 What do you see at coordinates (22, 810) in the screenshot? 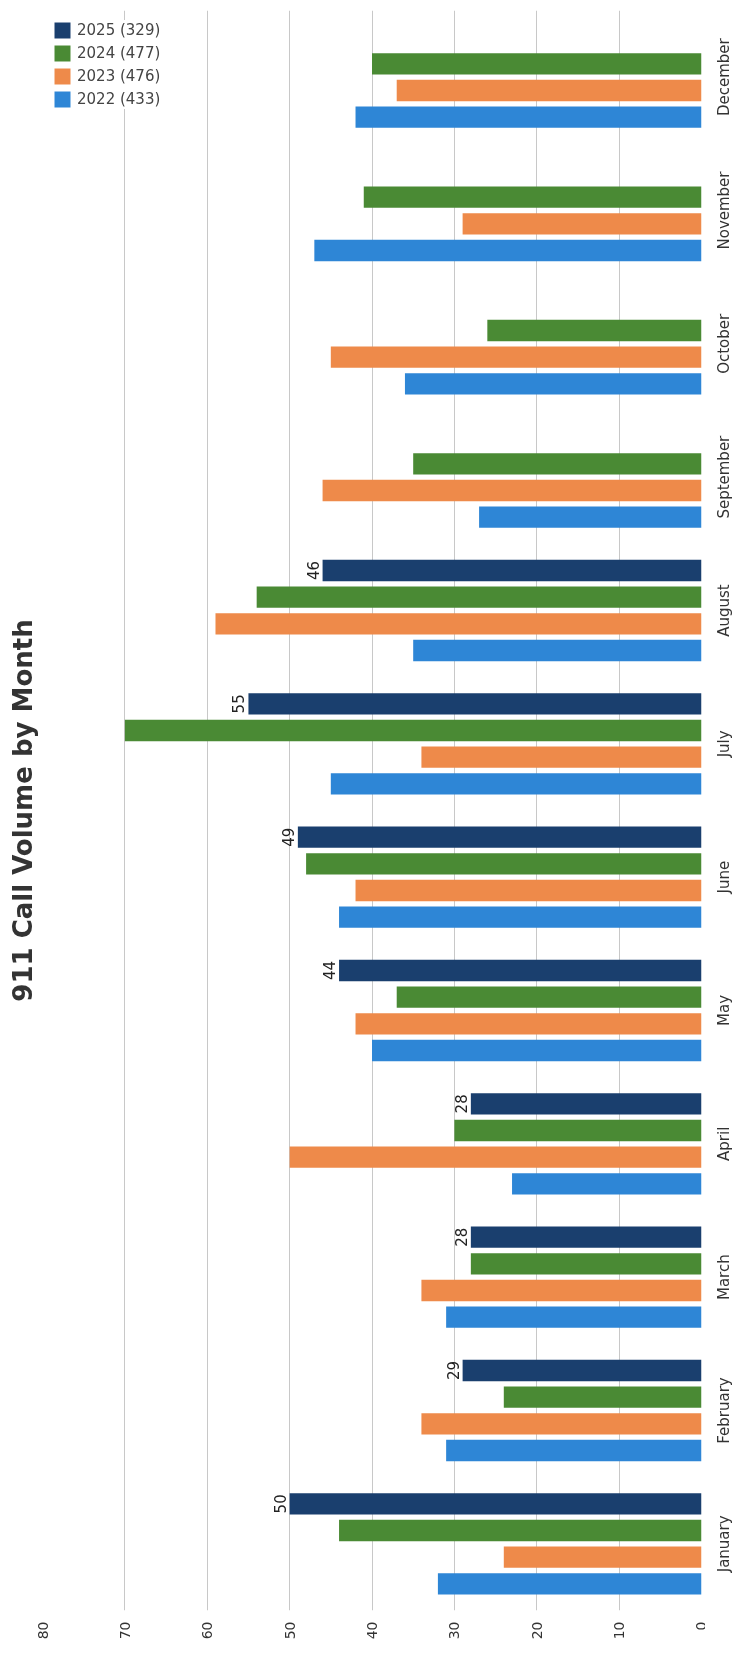
I see `text: 911 Call Volume by Month` at bounding box center [22, 810].